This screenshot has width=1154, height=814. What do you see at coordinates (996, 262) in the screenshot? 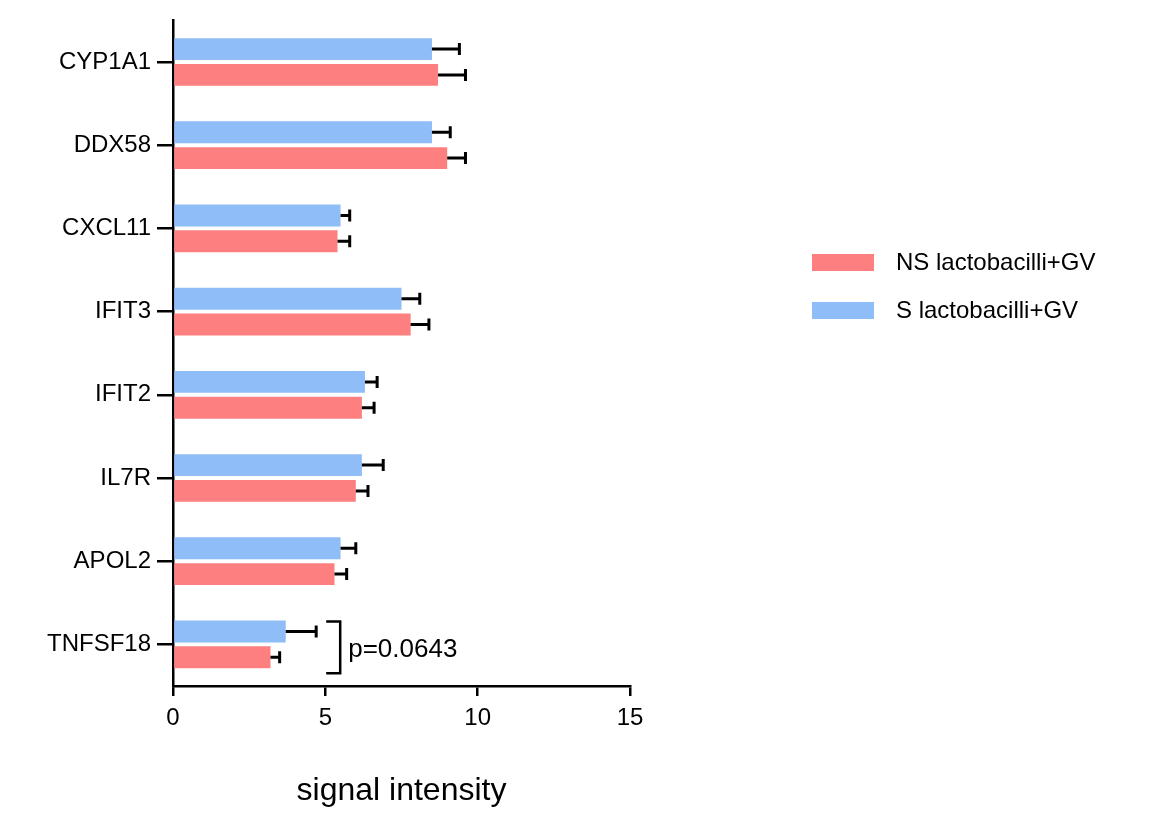
I see `legend-label: NS lactobacilli+GV` at bounding box center [996, 262].